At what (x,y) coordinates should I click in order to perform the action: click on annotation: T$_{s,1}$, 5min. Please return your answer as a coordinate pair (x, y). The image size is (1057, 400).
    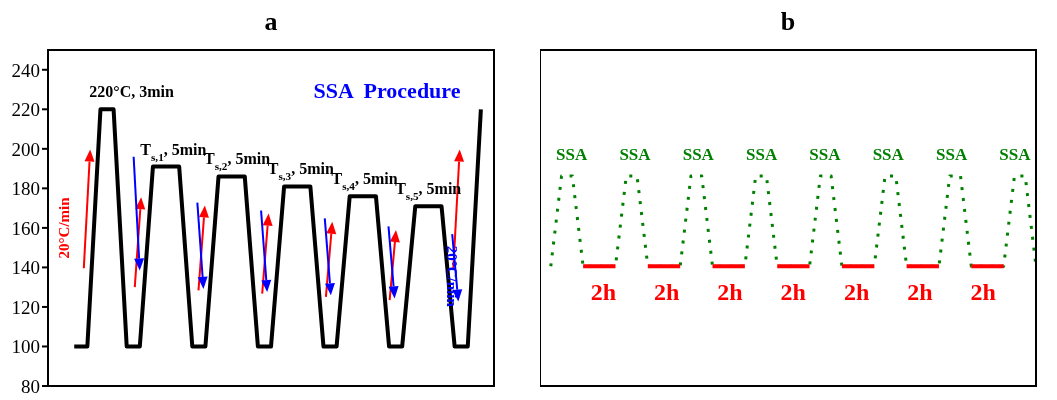
    Looking at the image, I should click on (173, 151).